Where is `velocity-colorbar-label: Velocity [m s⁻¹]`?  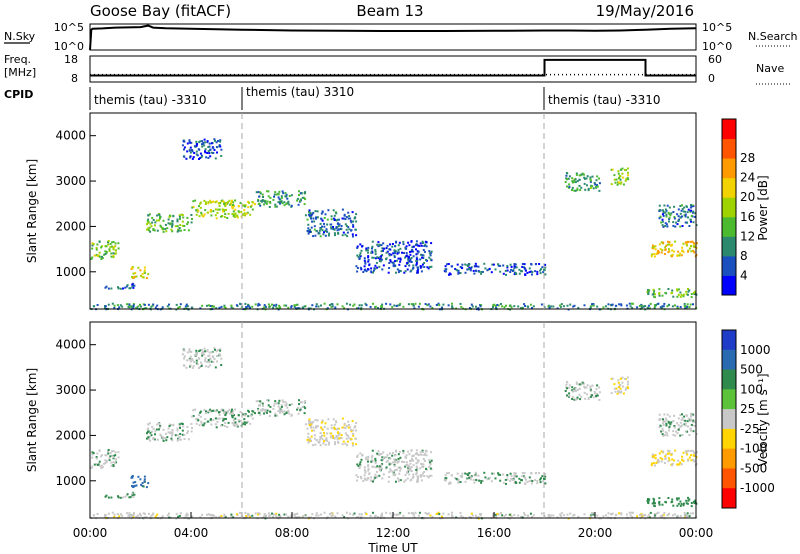 velocity-colorbar-label: Velocity [m s⁻¹] is located at coordinates (763, 419).